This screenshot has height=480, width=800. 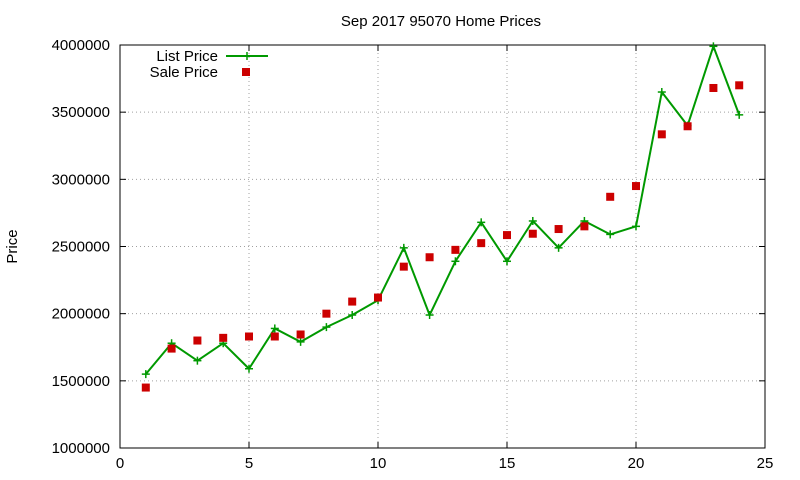 I want to click on legend-item: List Price, so click(x=212, y=56).